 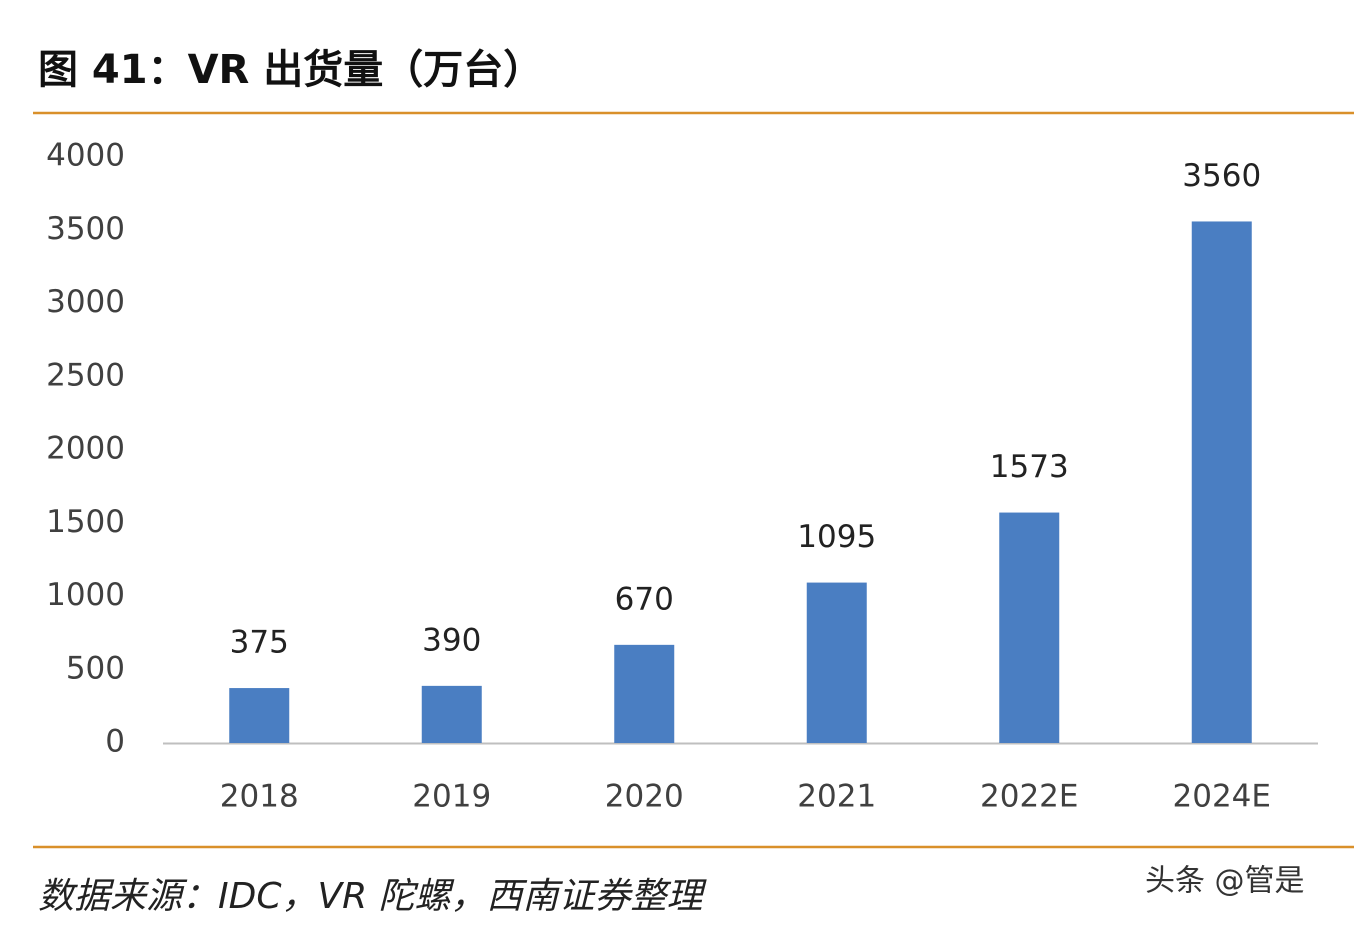 I want to click on x-tick-label: 2020, so click(x=644, y=797).